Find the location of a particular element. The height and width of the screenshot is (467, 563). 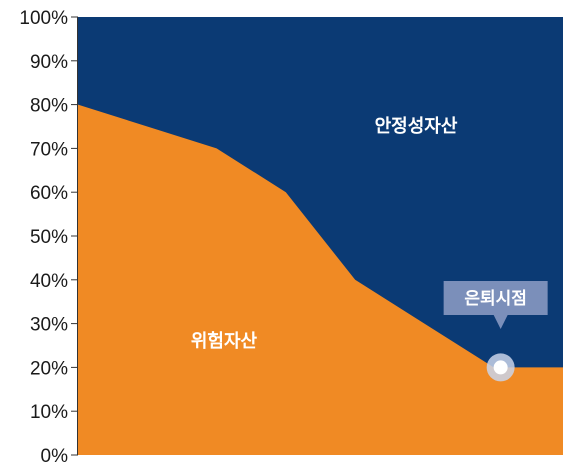

y-tick-label: 60% is located at coordinates (49, 193).